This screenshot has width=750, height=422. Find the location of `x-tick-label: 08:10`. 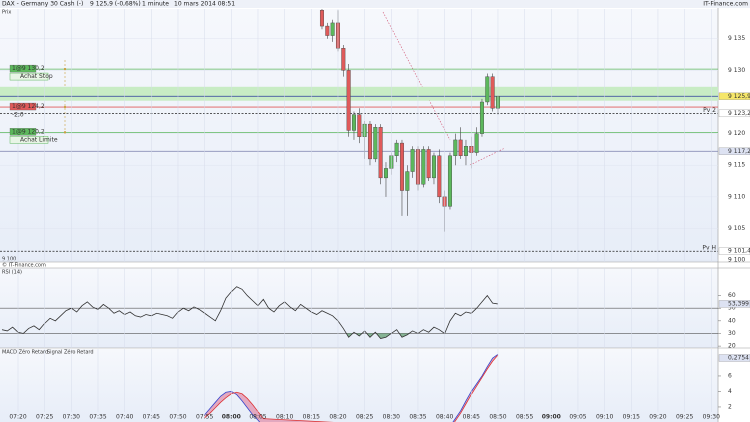

x-tick-label: 08:10 is located at coordinates (284, 417).